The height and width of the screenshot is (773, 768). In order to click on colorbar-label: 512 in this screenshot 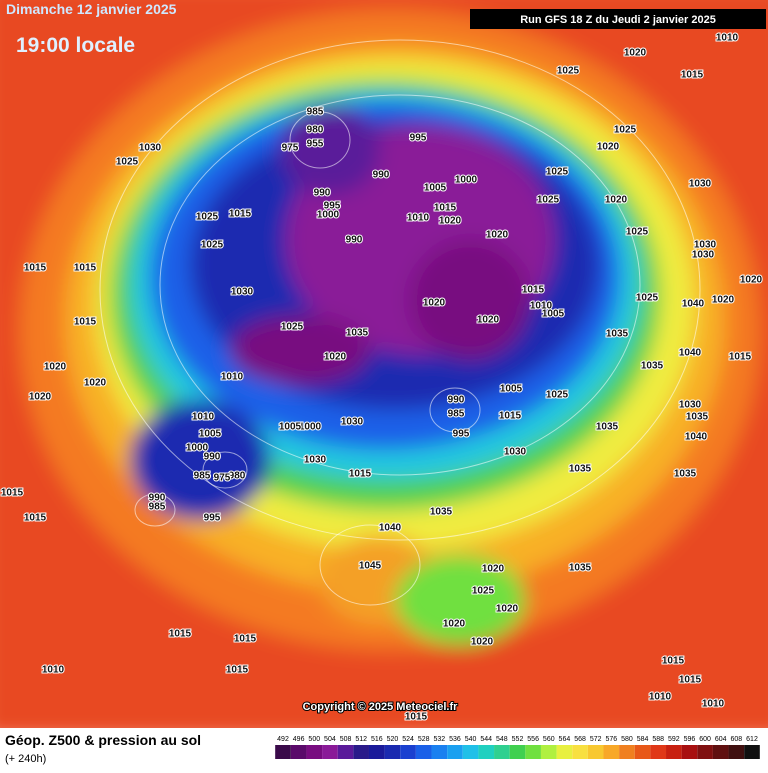, I will do `click(361, 739)`.